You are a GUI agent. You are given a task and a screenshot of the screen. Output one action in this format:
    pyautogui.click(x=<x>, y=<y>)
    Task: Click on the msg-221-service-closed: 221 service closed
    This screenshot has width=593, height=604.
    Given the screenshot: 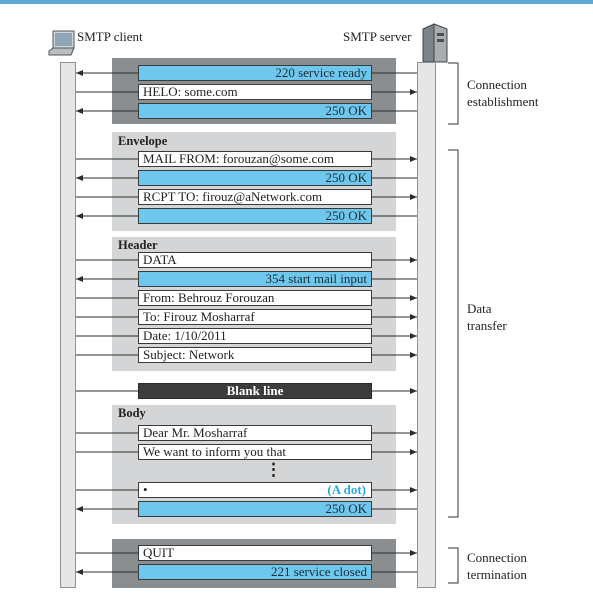 What is the action you would take?
    pyautogui.click(x=255, y=572)
    